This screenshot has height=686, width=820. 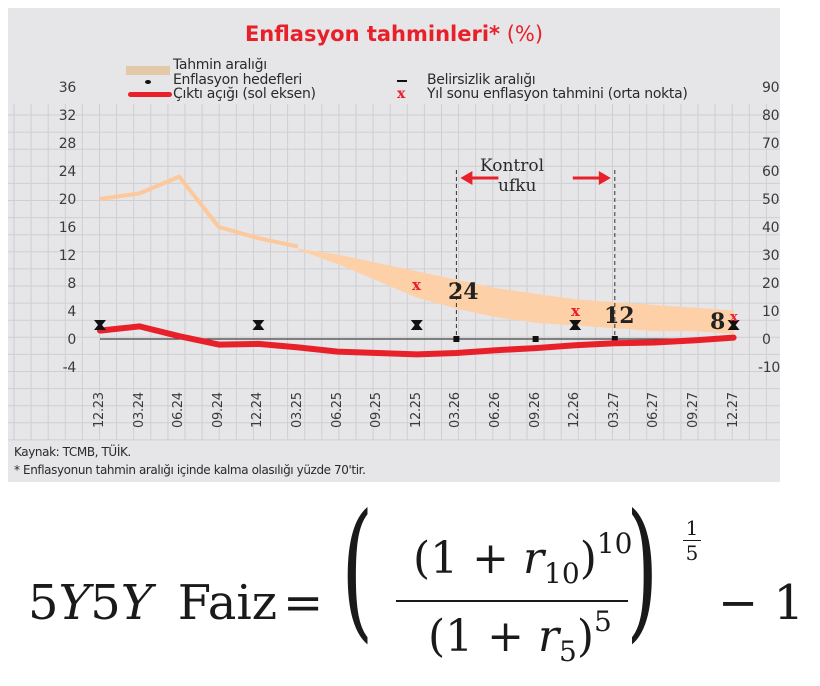 I want to click on left-axis-tick: 16, so click(x=67, y=228).